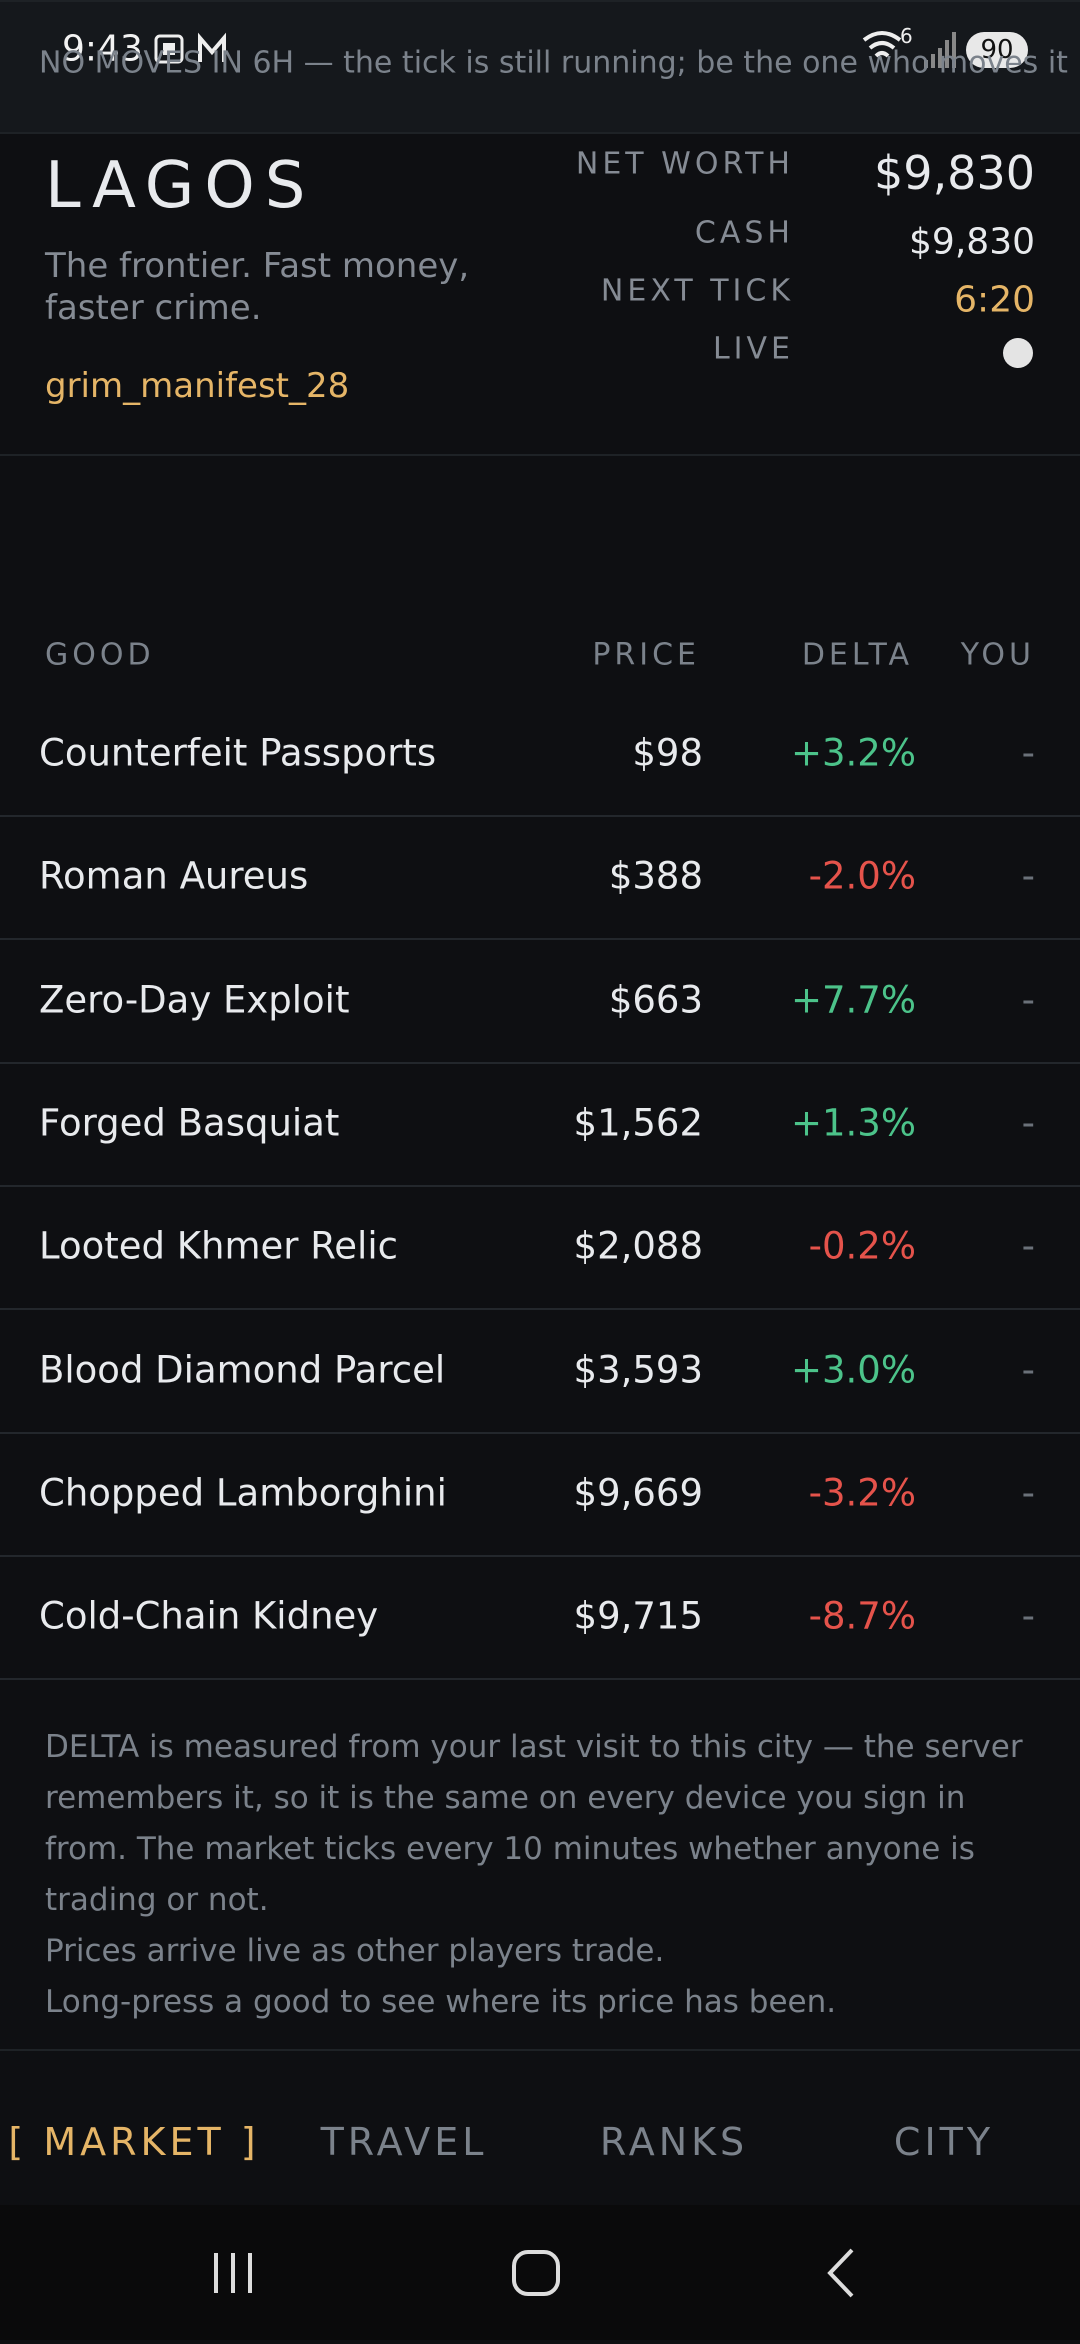 This screenshot has width=1080, height=2344. Describe the element at coordinates (100, 655) in the screenshot. I see `column-header: GOOD` at that location.